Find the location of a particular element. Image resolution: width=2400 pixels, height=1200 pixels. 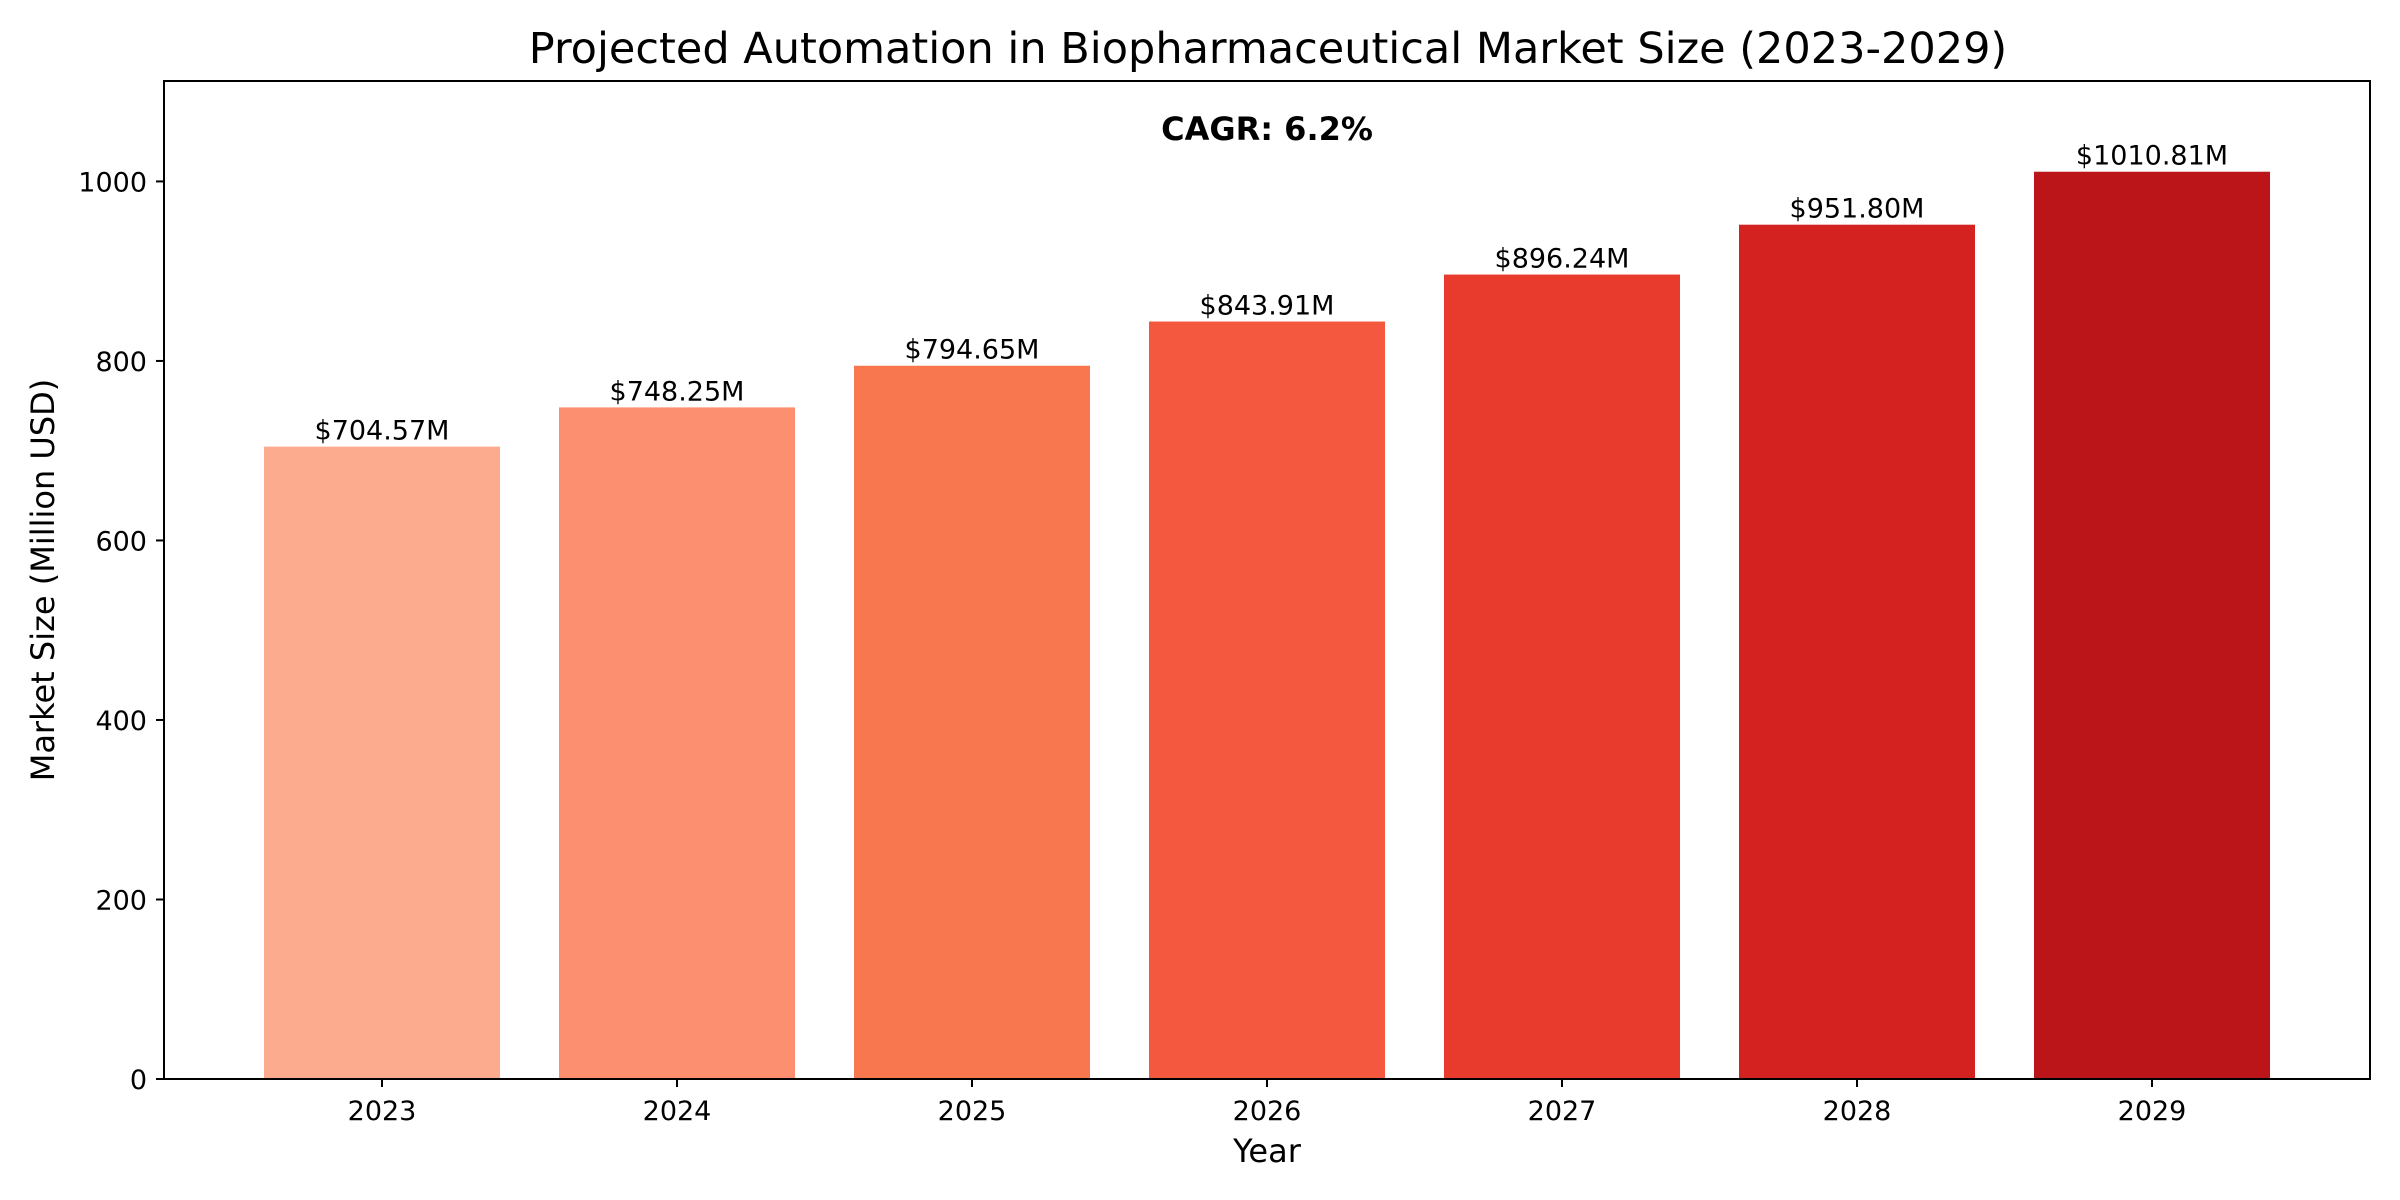

bar-2028 is located at coordinates (1857, 651).